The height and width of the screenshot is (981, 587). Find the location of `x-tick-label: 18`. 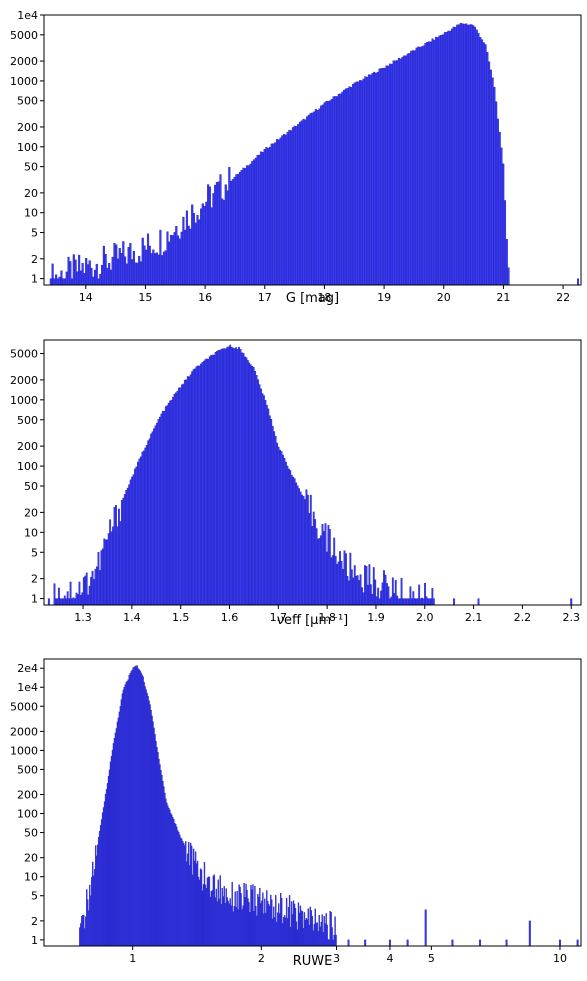

x-tick-label: 18 is located at coordinates (324, 297).